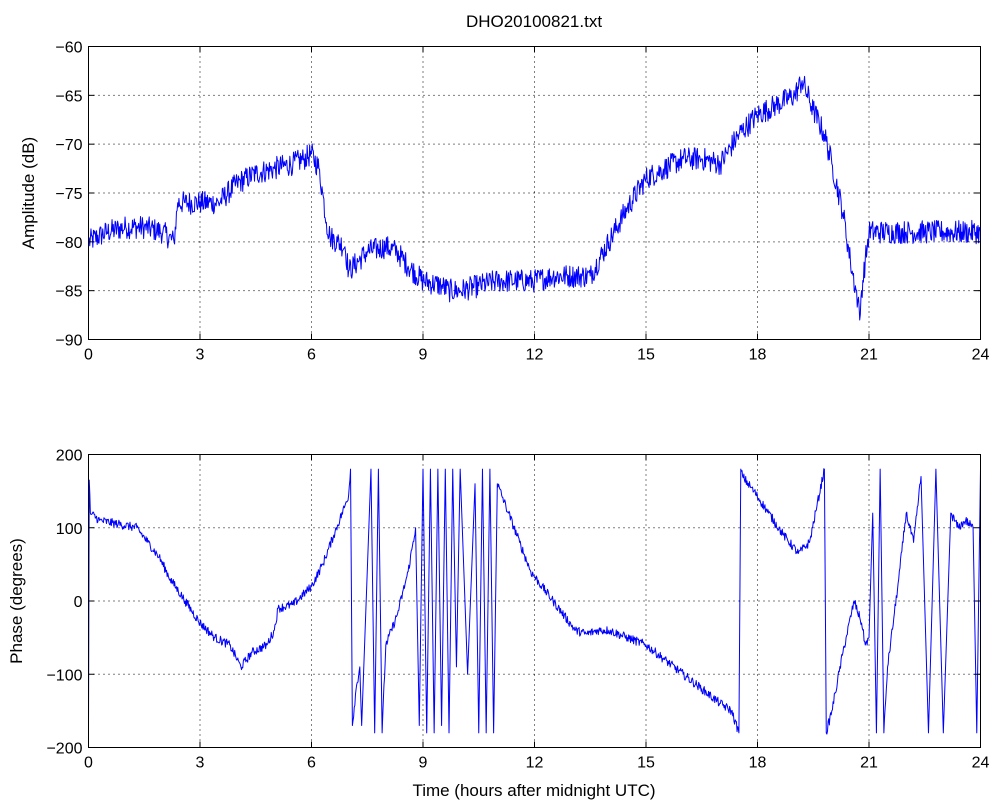 This screenshot has width=998, height=806. What do you see at coordinates (200, 763) in the screenshot?
I see `phase-x-tick-label: 3` at bounding box center [200, 763].